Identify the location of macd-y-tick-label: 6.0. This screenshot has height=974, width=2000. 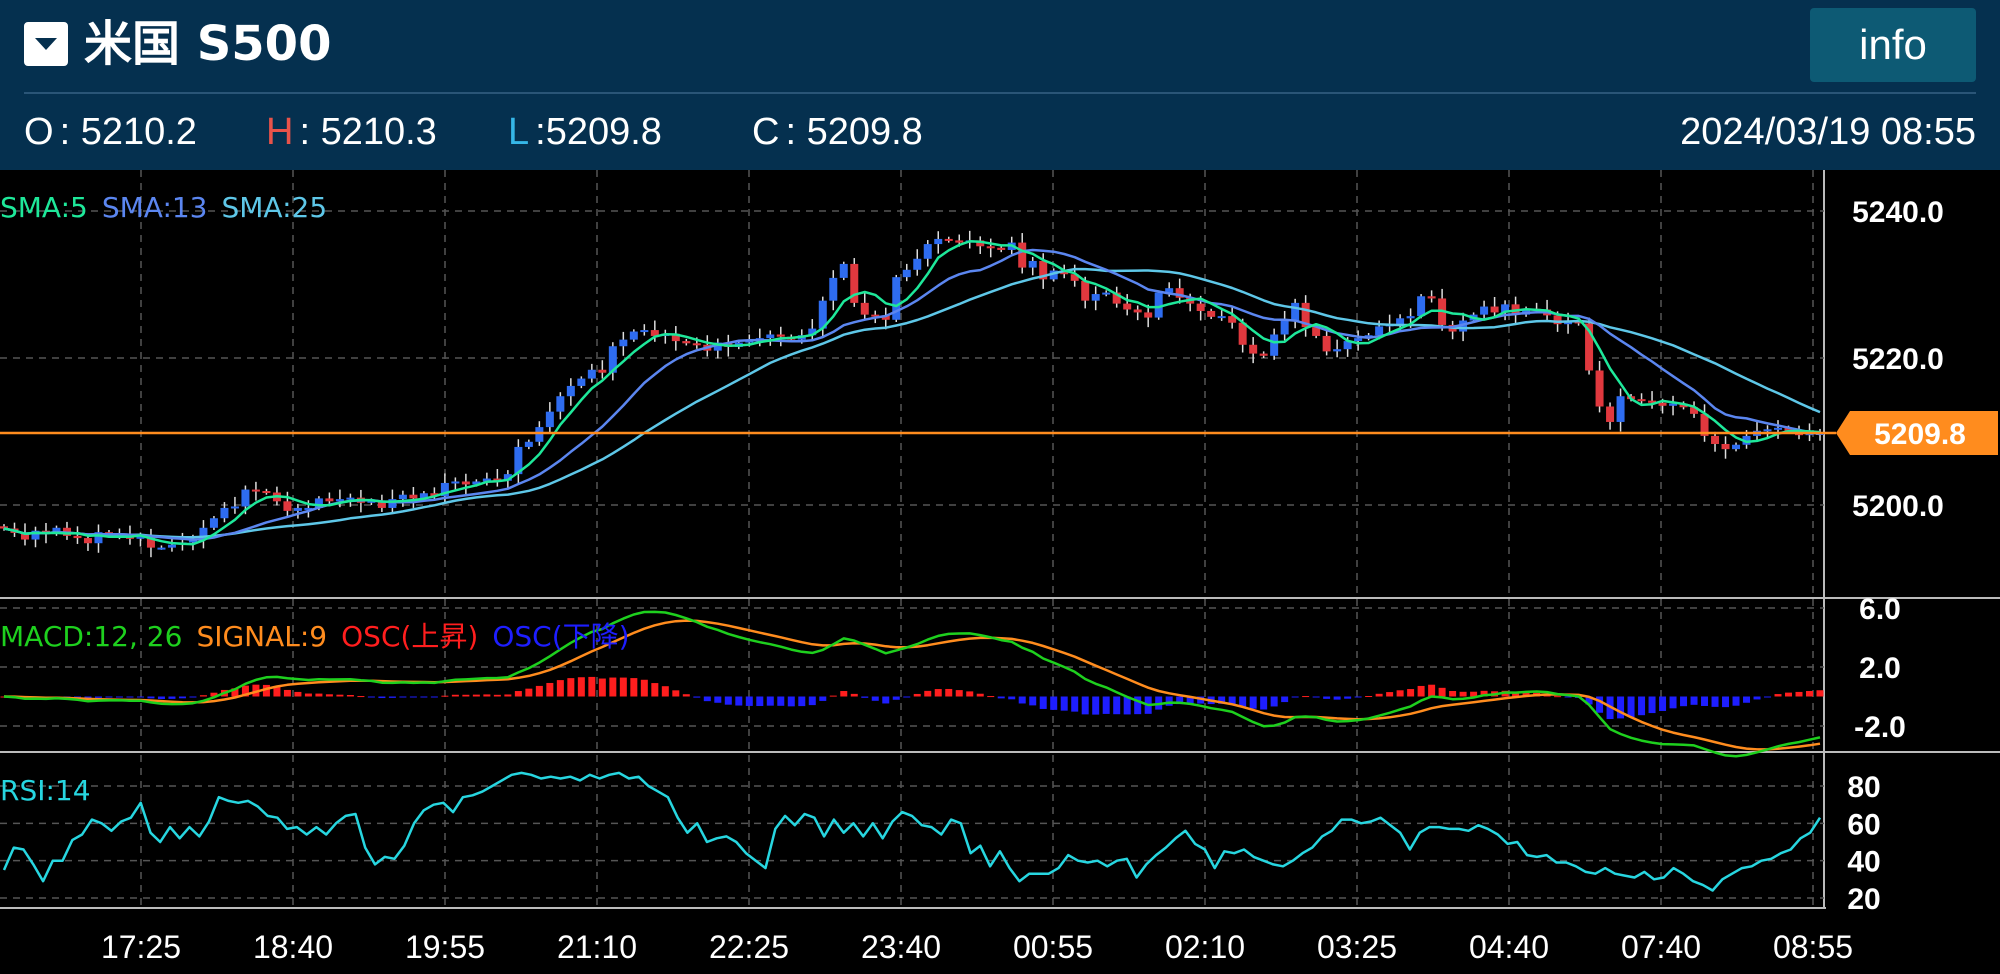
(1880, 609).